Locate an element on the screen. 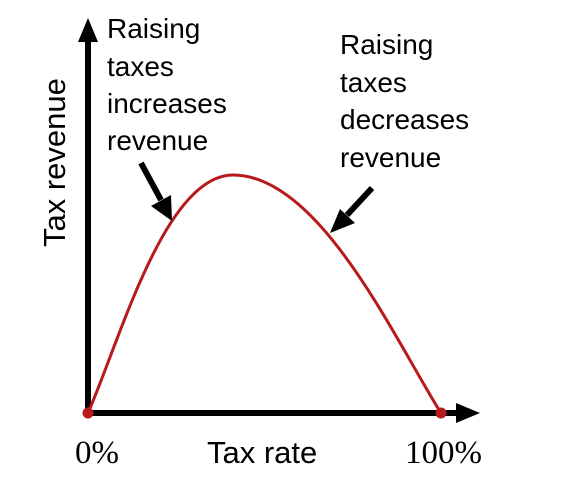  x-tick-label-start: 0% is located at coordinates (97, 453).